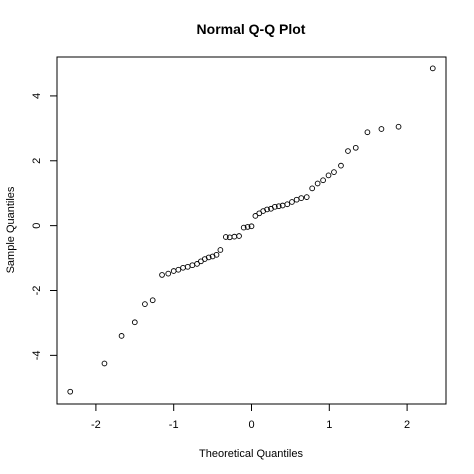 This screenshot has height=474, width=474. Describe the element at coordinates (37, 96) in the screenshot. I see `y-tick-label: 4` at that location.